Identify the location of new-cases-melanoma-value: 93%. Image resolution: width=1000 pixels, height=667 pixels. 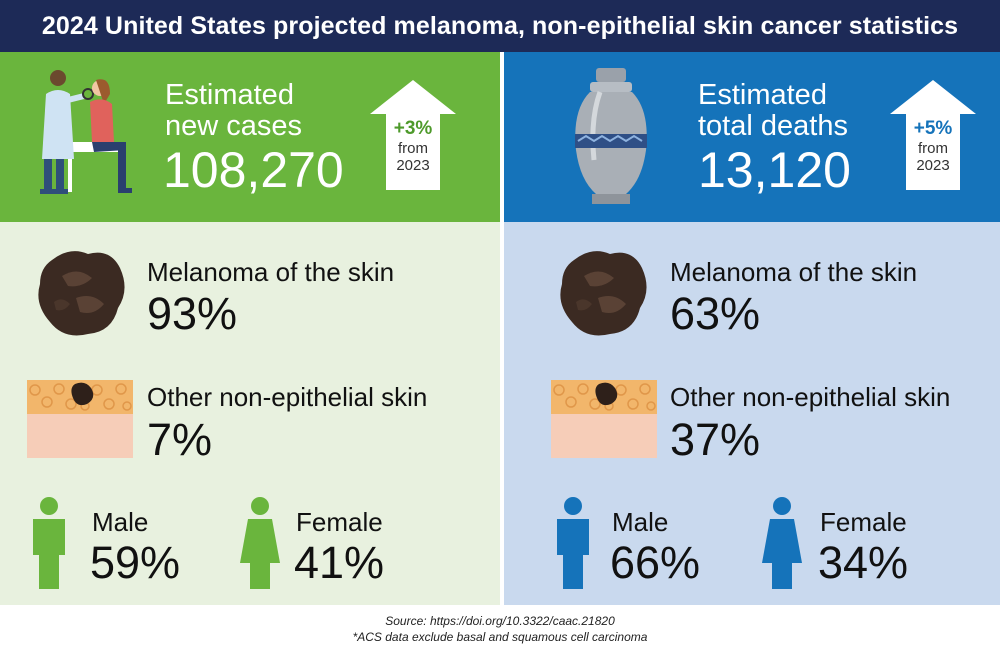
(192, 313).